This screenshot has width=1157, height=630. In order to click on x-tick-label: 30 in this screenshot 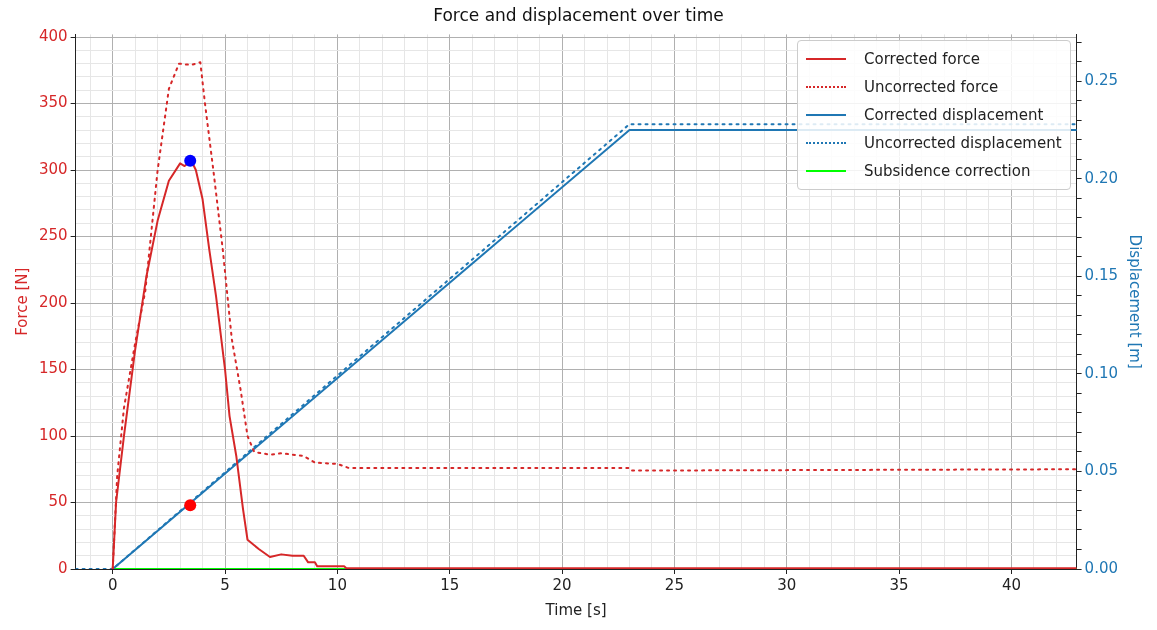, I will do `click(787, 584)`.